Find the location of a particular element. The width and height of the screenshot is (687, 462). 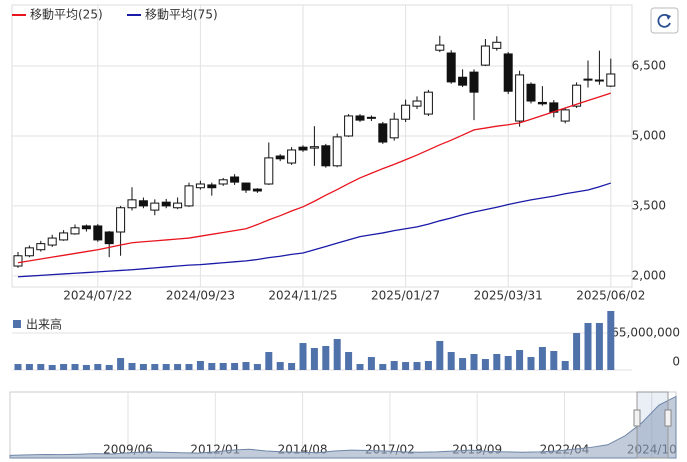

y-tick-label: 65,000,000 is located at coordinates (645, 333).